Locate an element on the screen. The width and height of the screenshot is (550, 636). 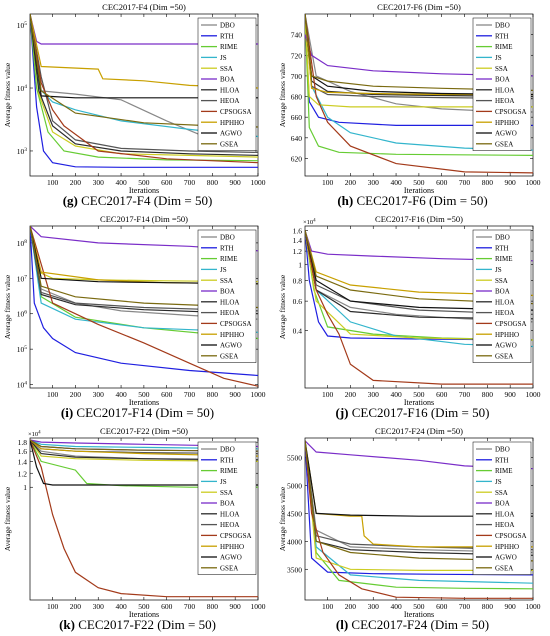
x-tick-label: 200 is located at coordinates (351, 394).